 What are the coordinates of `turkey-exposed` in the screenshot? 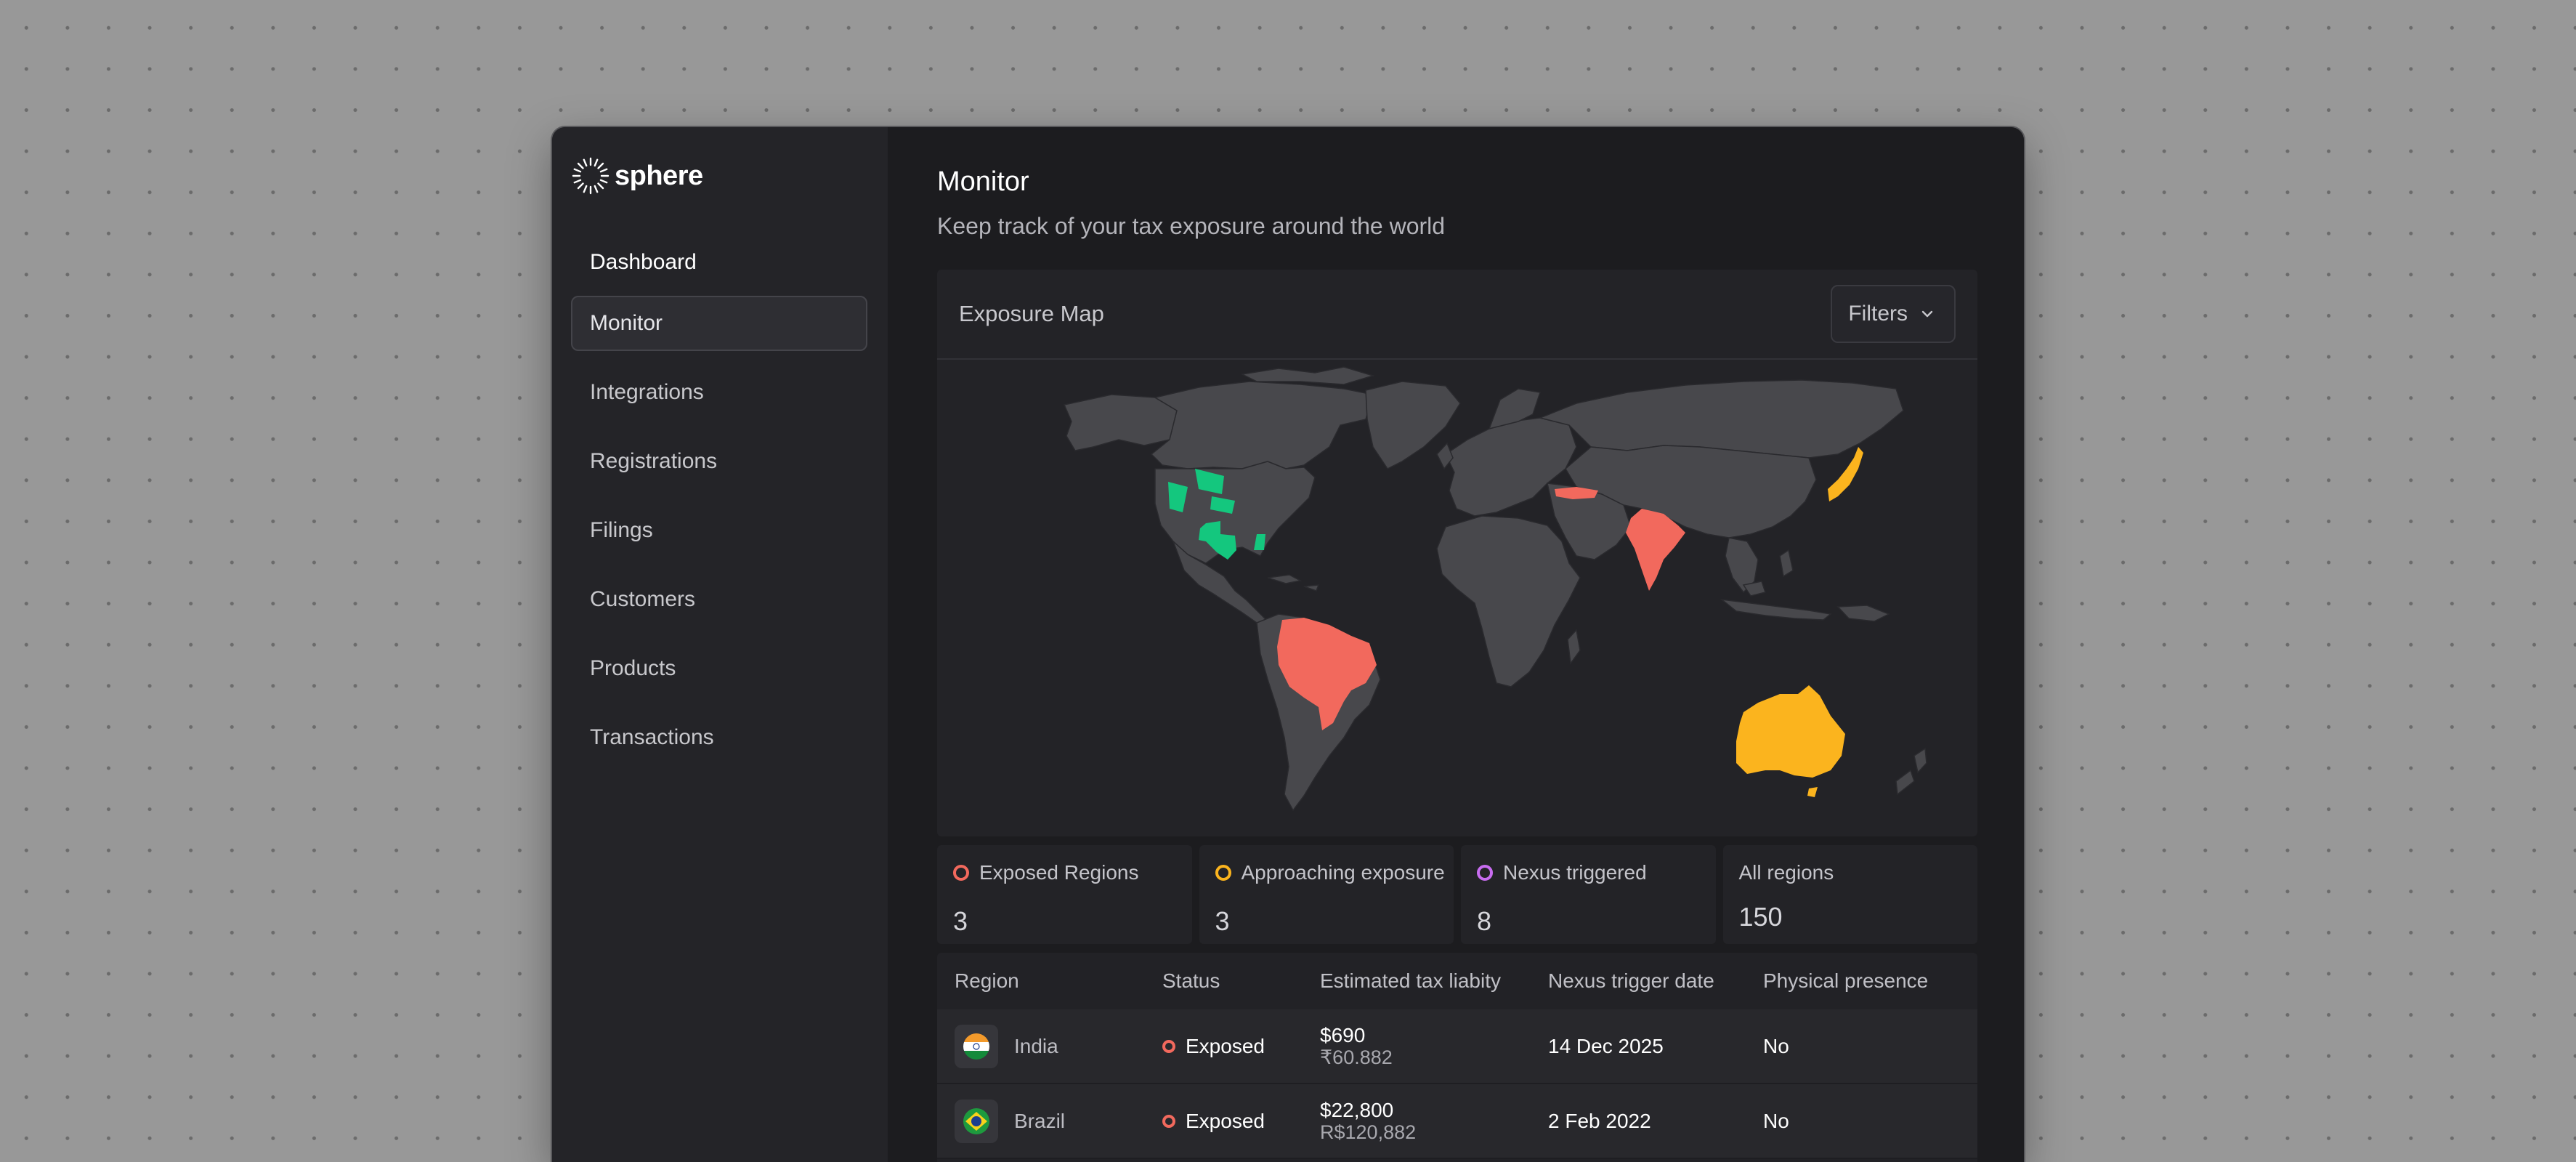 It's located at (1577, 493).